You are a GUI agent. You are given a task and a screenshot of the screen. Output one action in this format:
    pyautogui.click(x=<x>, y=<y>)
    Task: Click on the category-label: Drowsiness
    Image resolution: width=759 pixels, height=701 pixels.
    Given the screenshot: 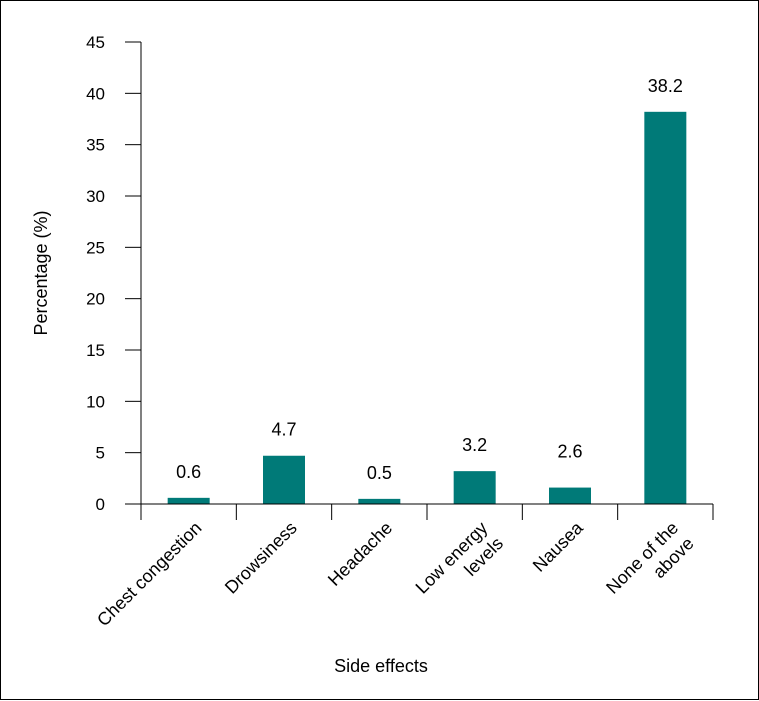 What is the action you would take?
    pyautogui.click(x=261, y=558)
    